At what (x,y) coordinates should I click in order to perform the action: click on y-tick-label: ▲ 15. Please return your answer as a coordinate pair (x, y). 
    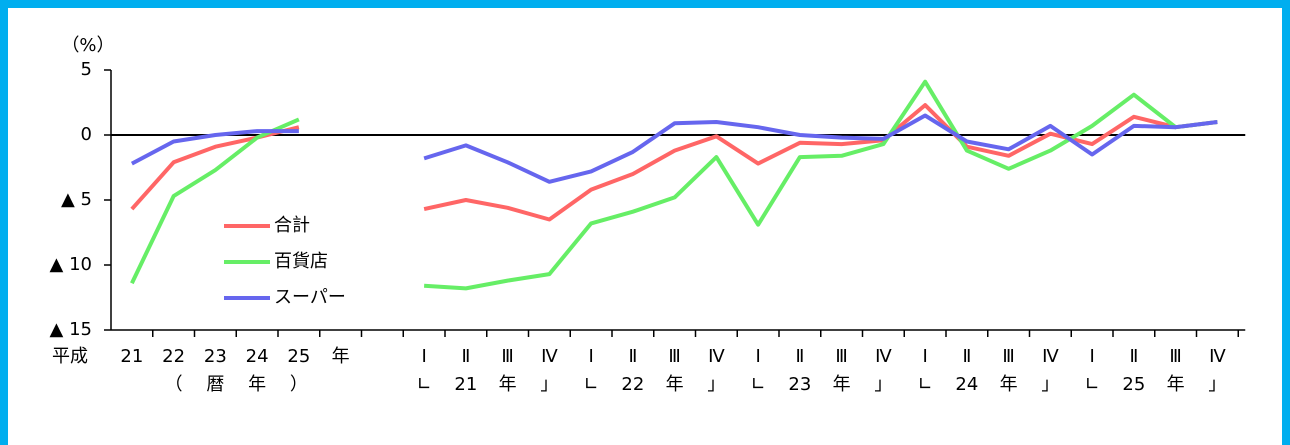
    Looking at the image, I should click on (71, 329).